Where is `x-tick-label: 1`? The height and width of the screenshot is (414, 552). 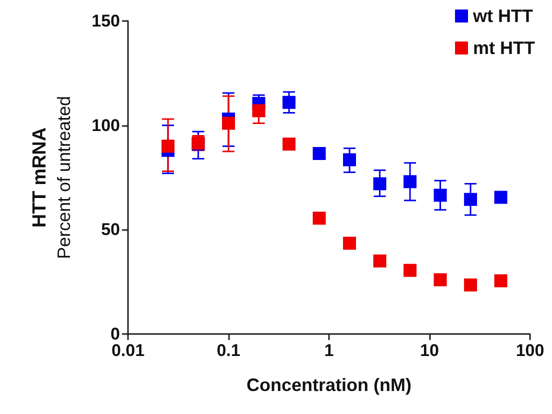
x-tick-label: 1 is located at coordinates (329, 350).